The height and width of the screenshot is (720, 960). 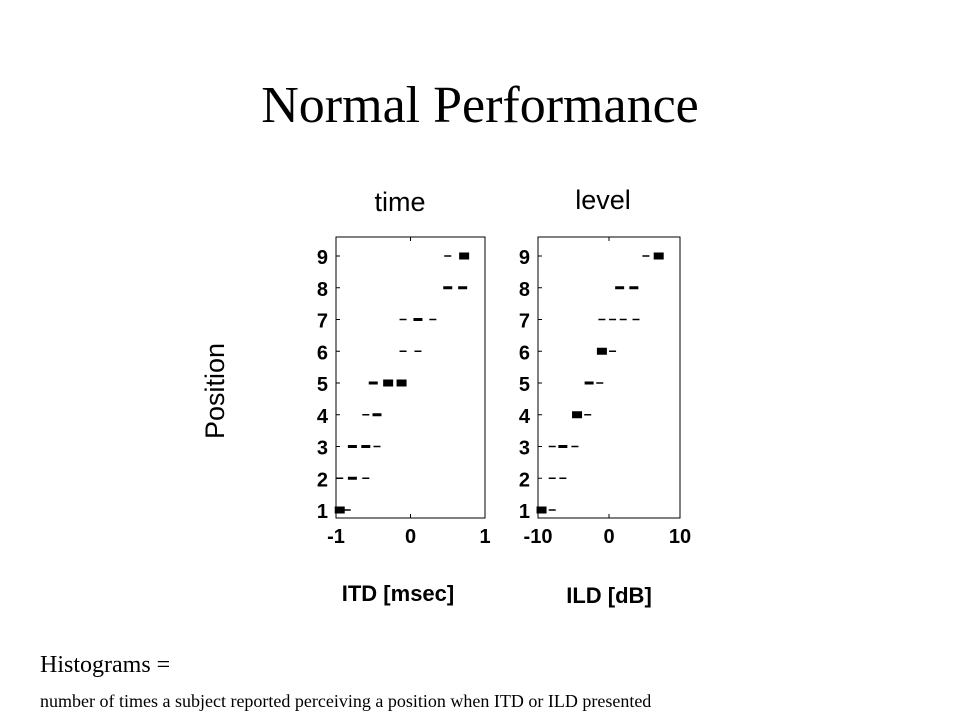 What do you see at coordinates (603, 200) in the screenshot?
I see `level-panel-title: level` at bounding box center [603, 200].